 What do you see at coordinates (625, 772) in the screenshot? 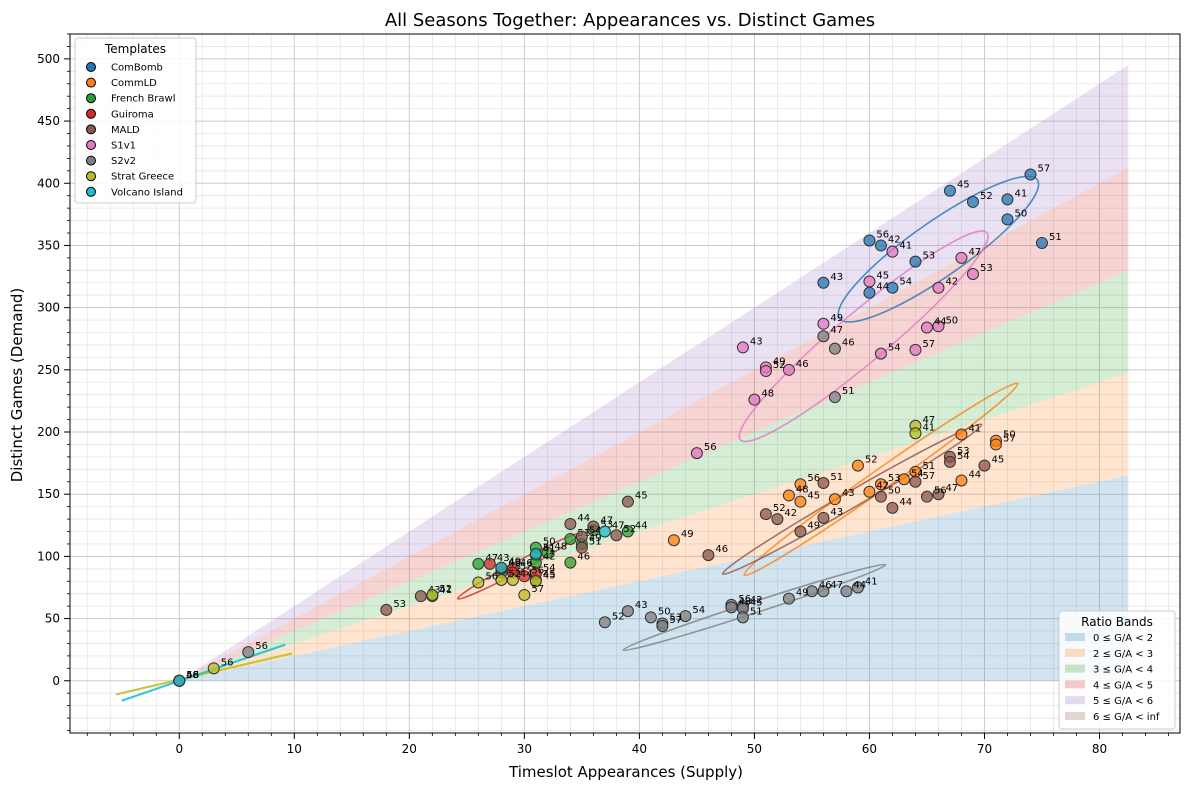
I see `x-axis-label: Timeslot Appearances (Supply)` at bounding box center [625, 772].